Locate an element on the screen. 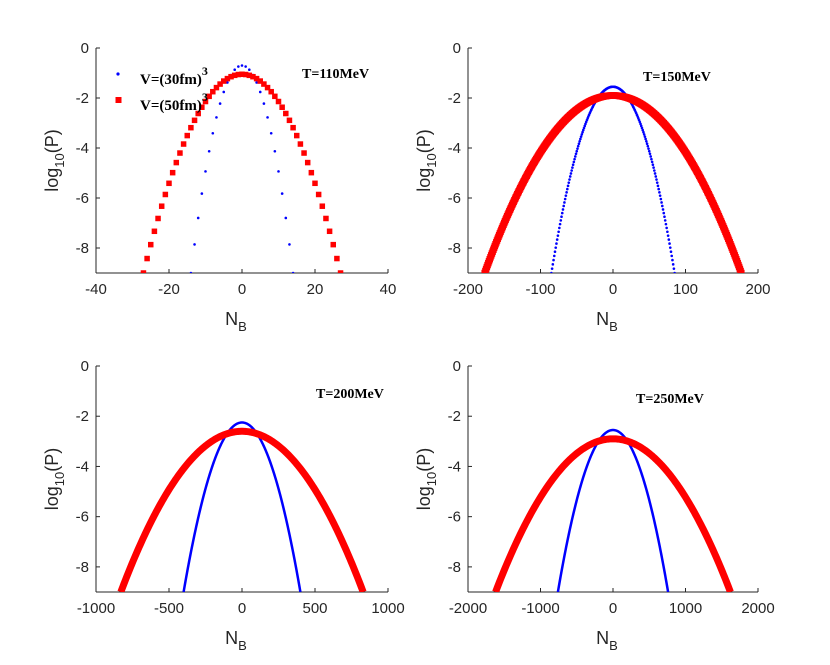  x-tick-label: 0 is located at coordinates (613, 608).